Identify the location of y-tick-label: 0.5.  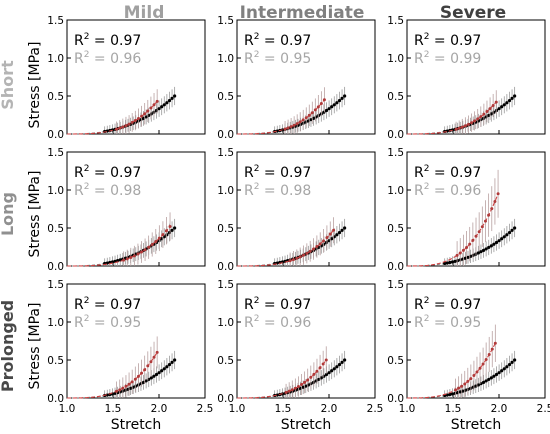
(395, 361).